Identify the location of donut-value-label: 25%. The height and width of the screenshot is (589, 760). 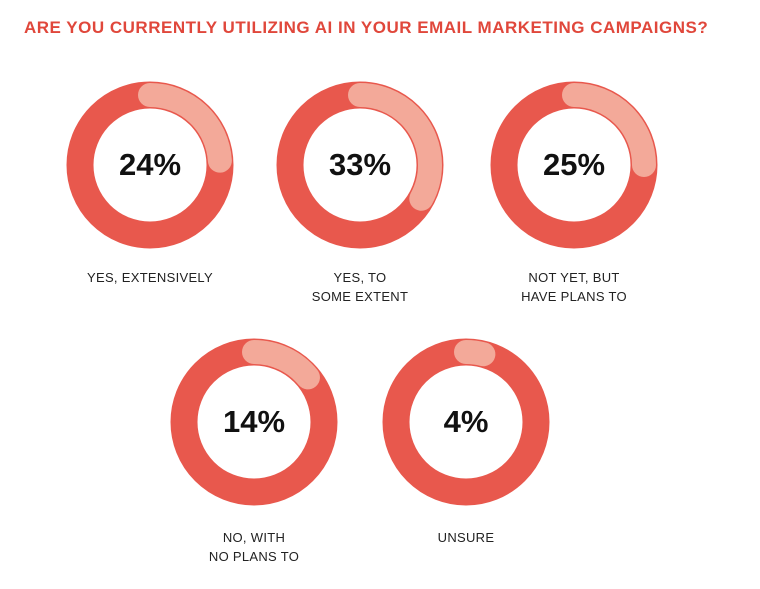
(574, 164).